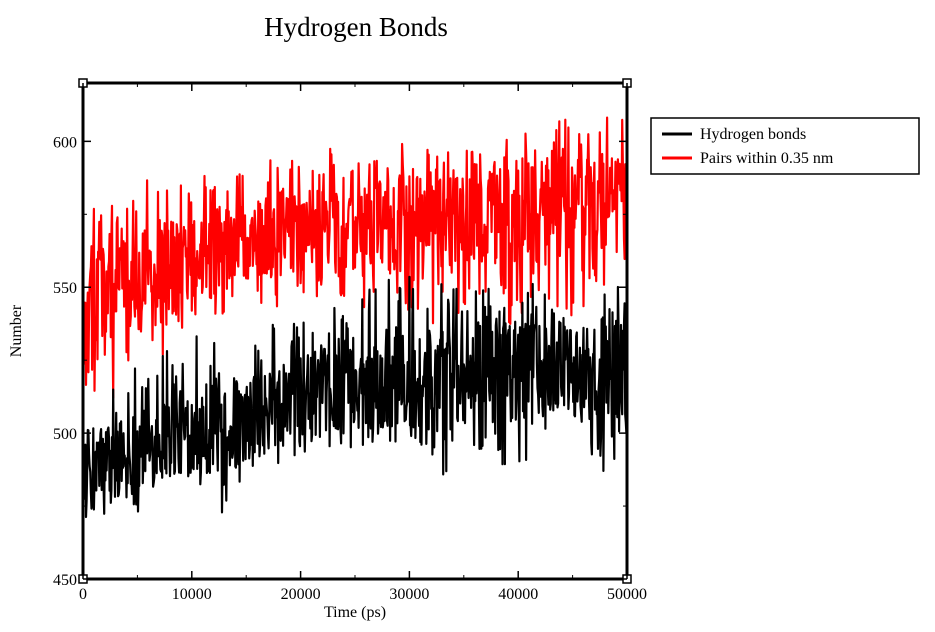 This screenshot has height=632, width=935. Describe the element at coordinates (16, 330) in the screenshot. I see `y-axis-label: Number` at that location.